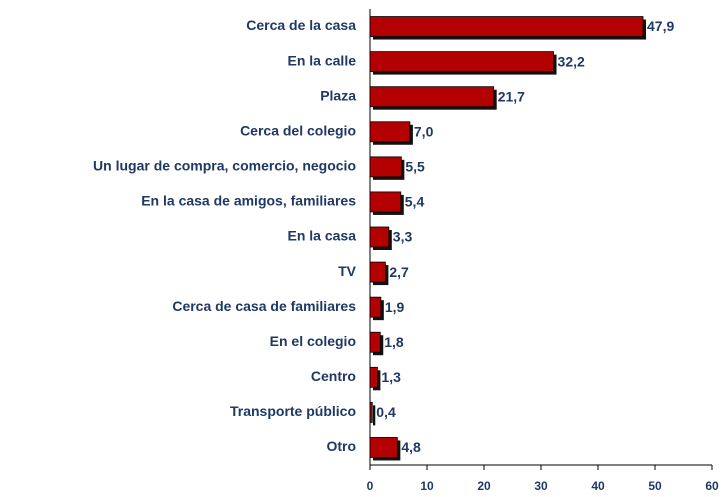 This screenshot has width=721, height=497. I want to click on value-label: 2,7, so click(399, 272).